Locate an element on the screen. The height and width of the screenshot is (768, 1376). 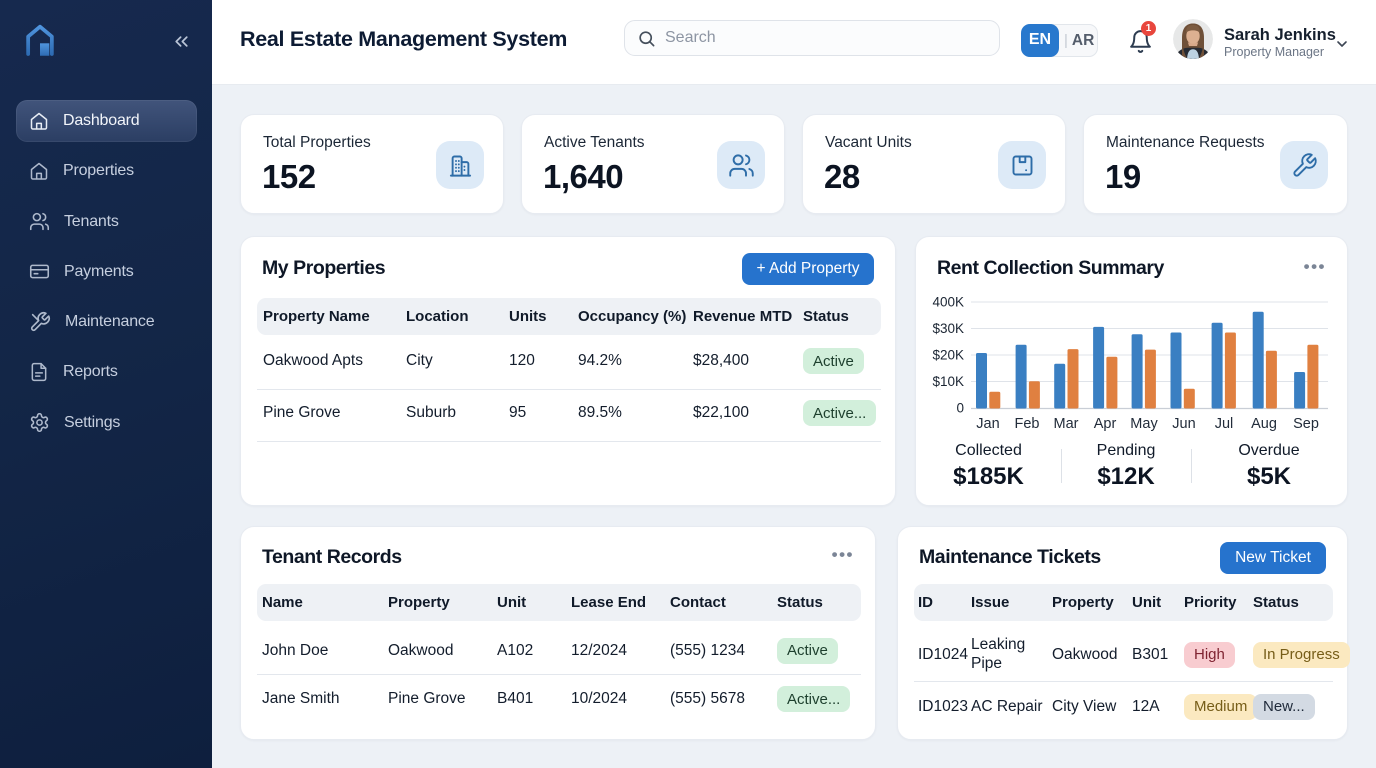
svg-text: 0 is located at coordinates (960, 408).